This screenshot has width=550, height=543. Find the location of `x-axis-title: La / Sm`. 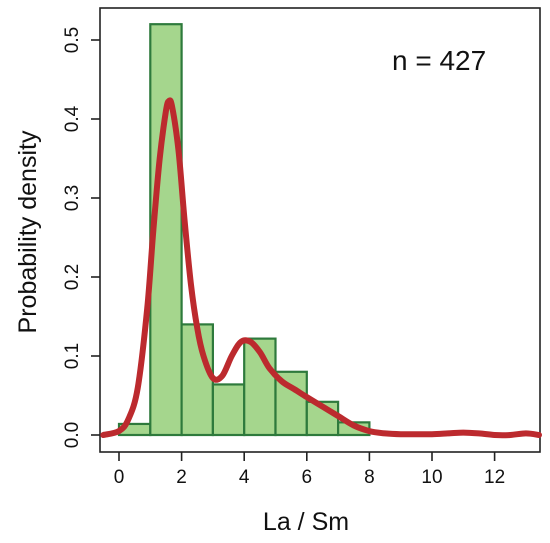

x-axis-title: La / Sm is located at coordinates (306, 522).